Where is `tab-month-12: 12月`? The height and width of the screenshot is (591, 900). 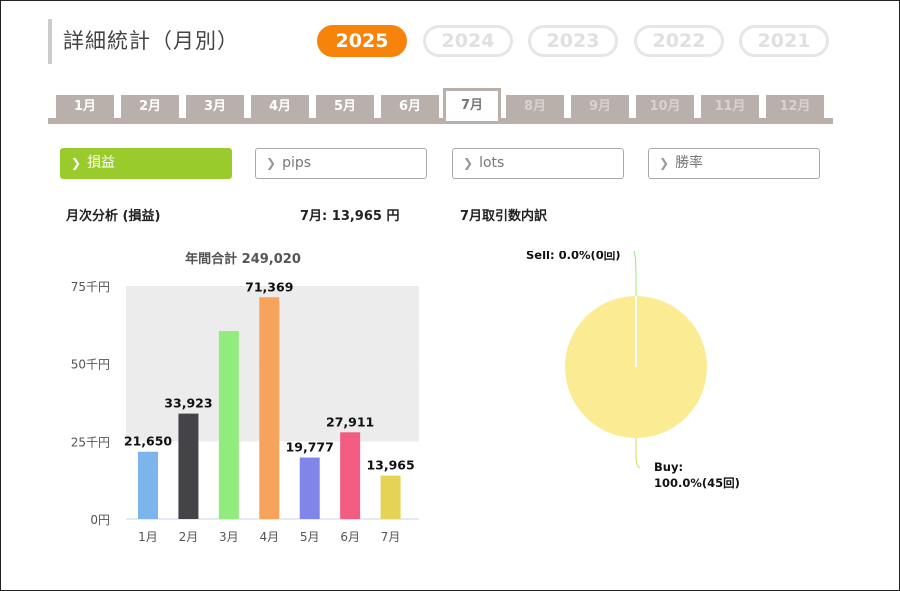 tab-month-12: 12月 is located at coordinates (795, 106).